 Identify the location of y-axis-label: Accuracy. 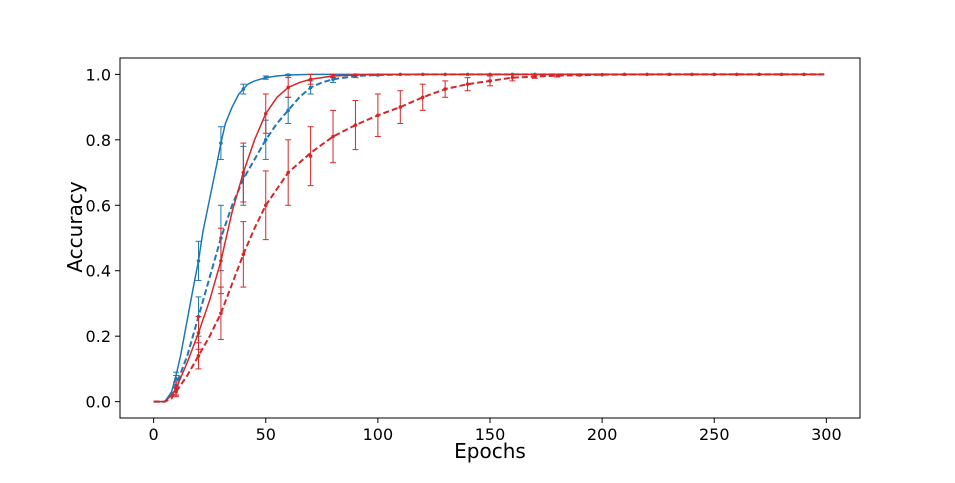
(75, 226).